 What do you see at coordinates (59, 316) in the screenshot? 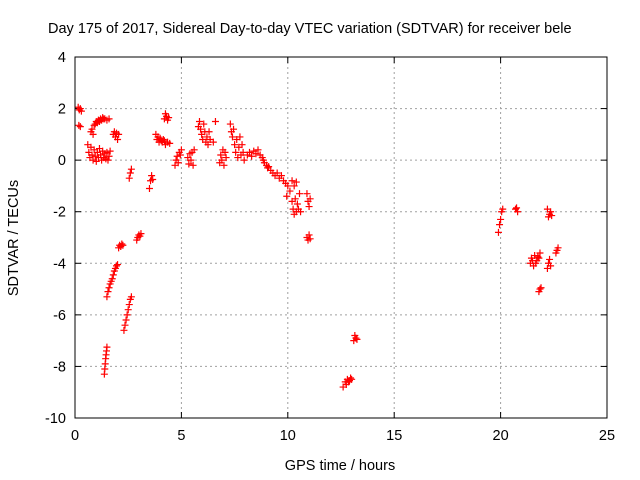
I see `y-tick-label: -6` at bounding box center [59, 316].